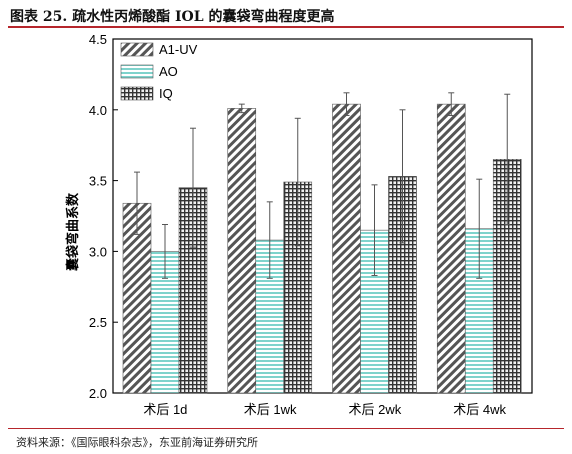 This screenshot has height=454, width=572. What do you see at coordinates (137, 442) in the screenshot?
I see `figure-source: 资料来源：《国际眼科杂志》，东亚前海证券研究所` at bounding box center [137, 442].